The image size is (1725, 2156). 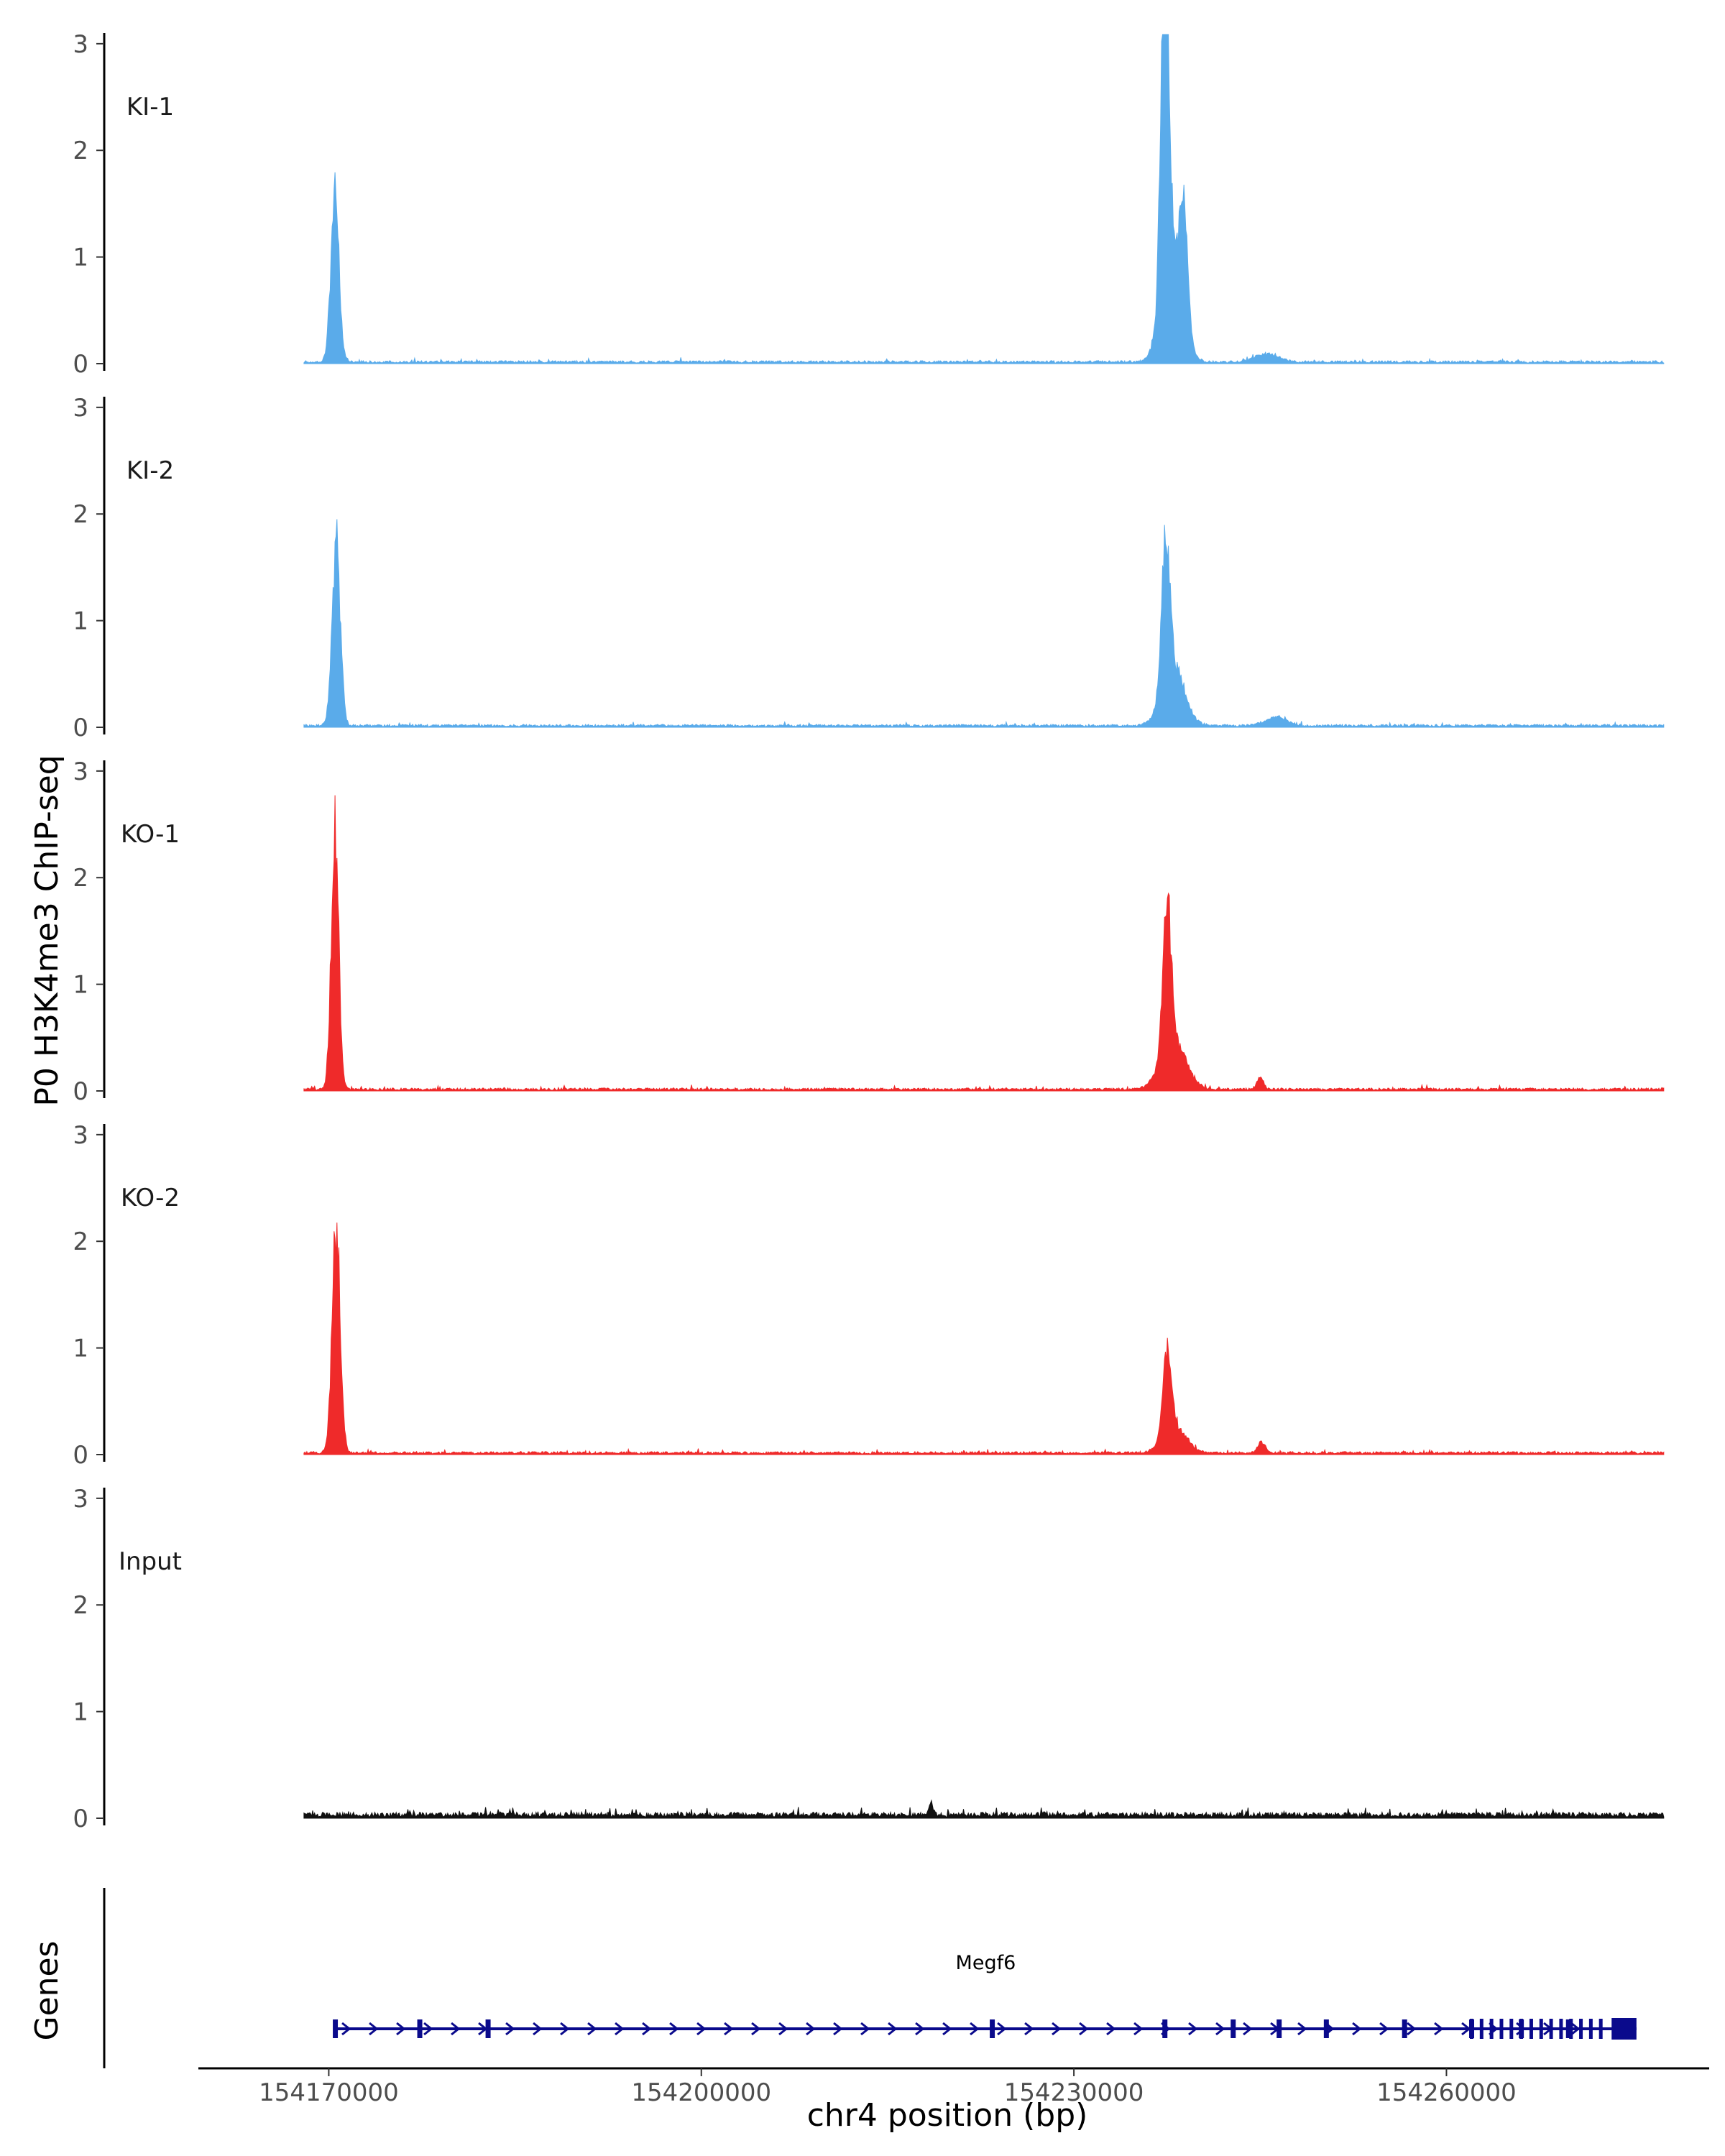 I want to click on gene-last-exon, so click(x=1624, y=2029).